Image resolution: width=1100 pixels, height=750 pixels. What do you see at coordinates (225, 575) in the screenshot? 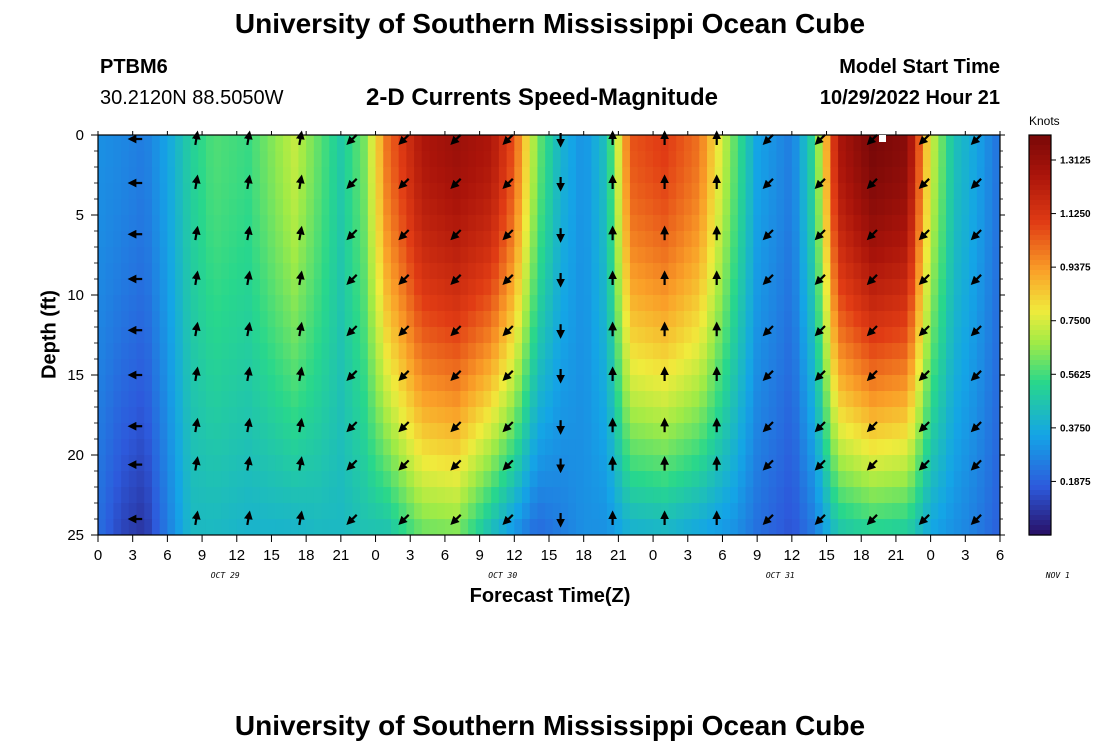
I see `date-label: OCT 29` at bounding box center [225, 575].